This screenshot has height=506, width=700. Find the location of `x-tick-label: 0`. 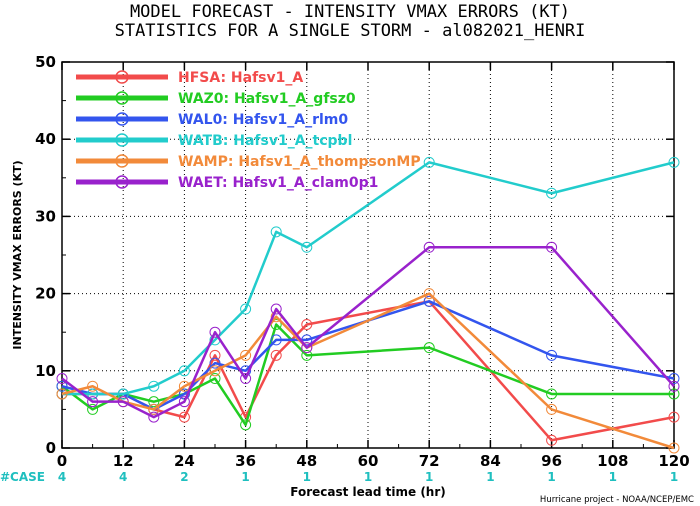

x-tick-label: 0 is located at coordinates (62, 461).